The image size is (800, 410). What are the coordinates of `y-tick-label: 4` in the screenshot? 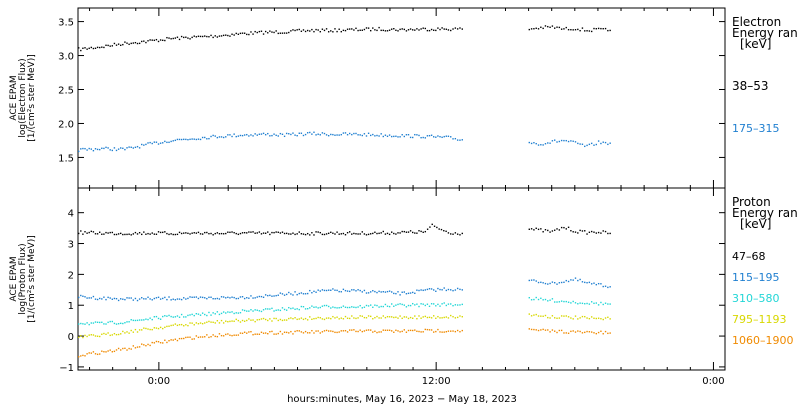 It's located at (71, 214).